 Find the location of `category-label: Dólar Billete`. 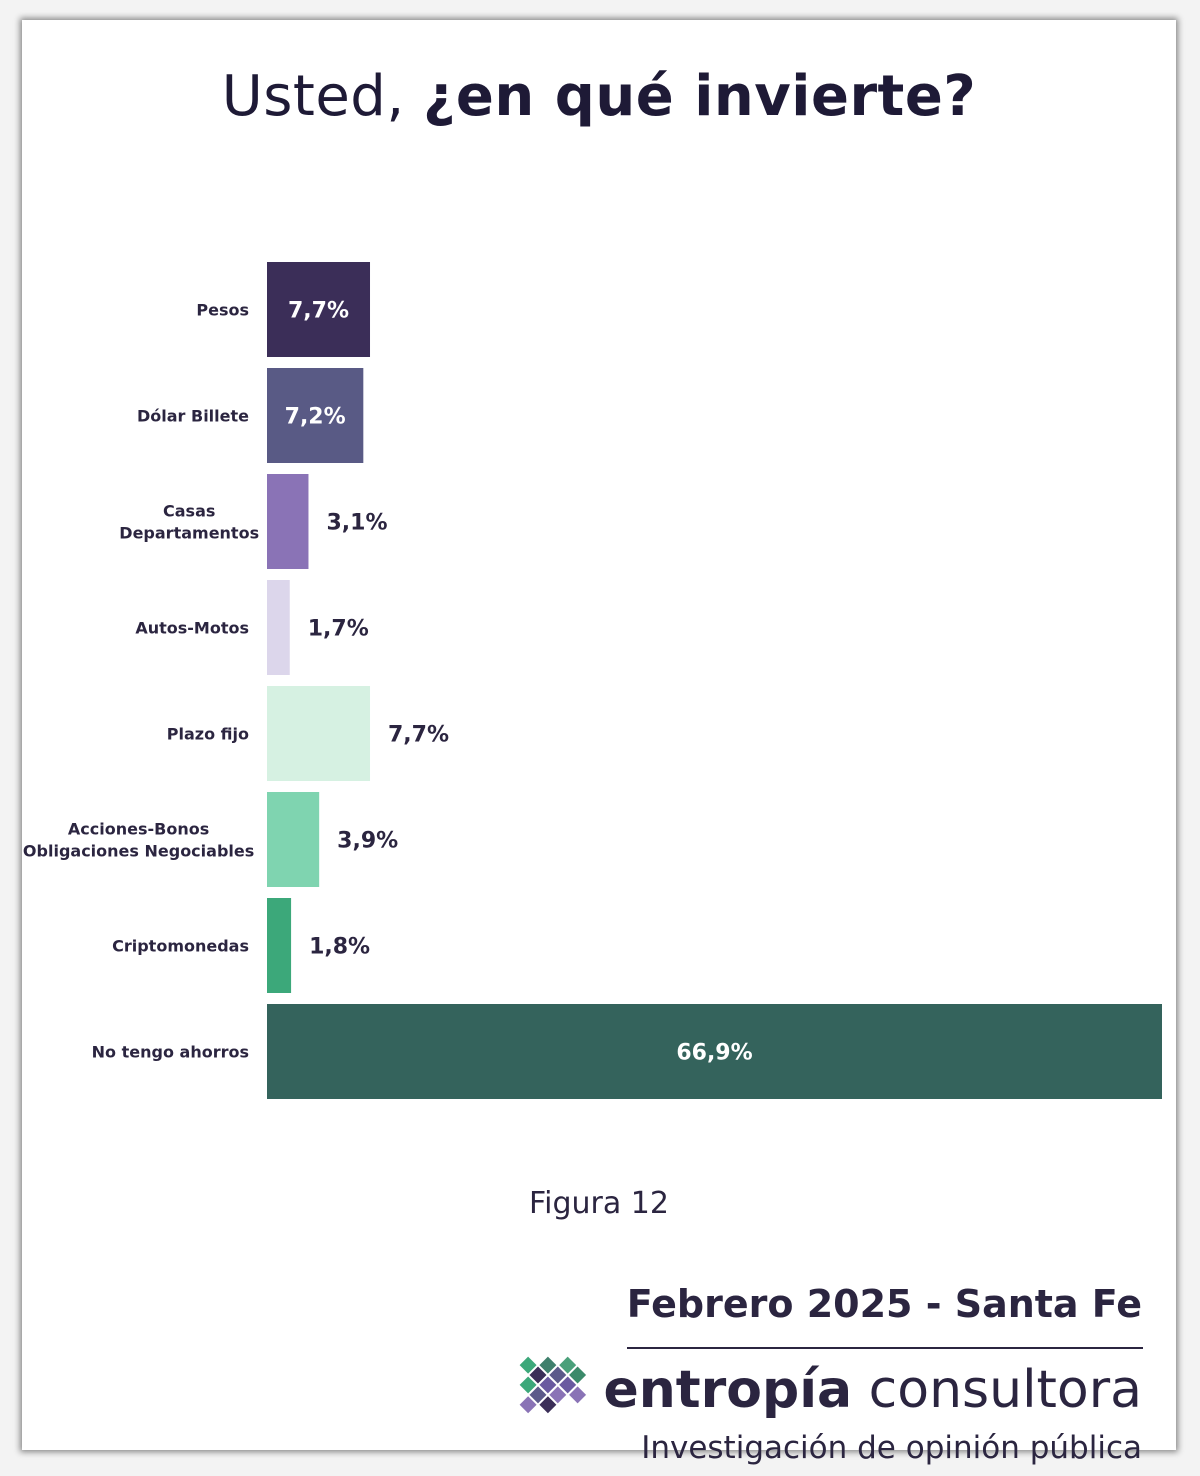

category-label: Dólar Billete is located at coordinates (193, 416).